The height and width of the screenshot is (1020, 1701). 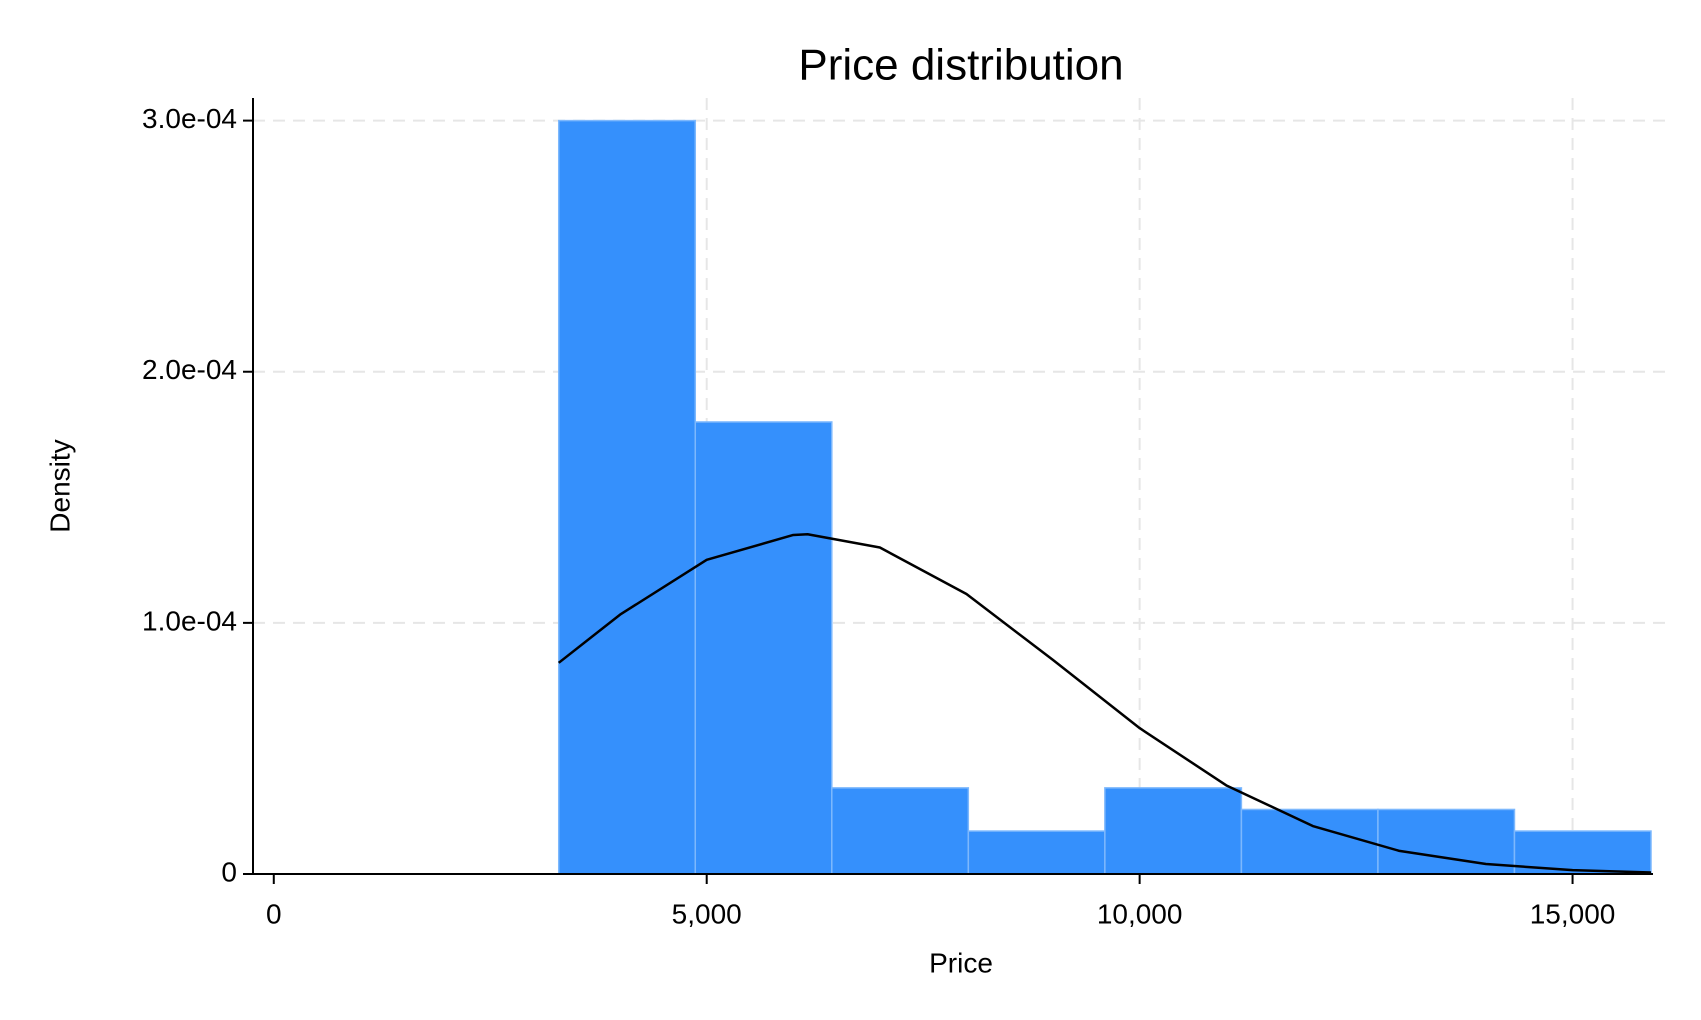 What do you see at coordinates (59, 485) in the screenshot?
I see `y-axis-title: Density` at bounding box center [59, 485].